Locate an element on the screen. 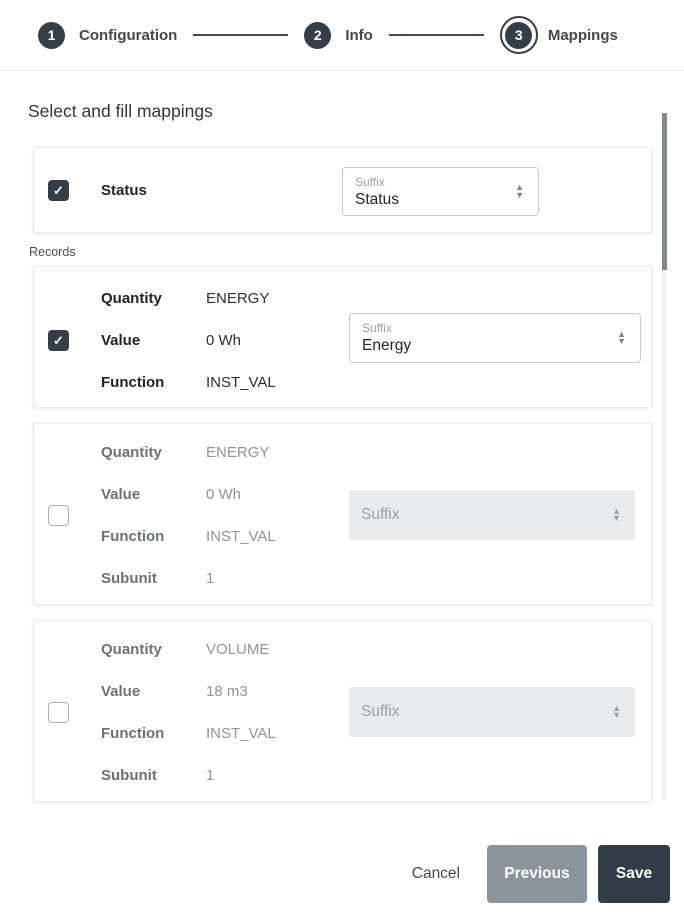  step-mappings: 3 Mappings is located at coordinates (558, 35).